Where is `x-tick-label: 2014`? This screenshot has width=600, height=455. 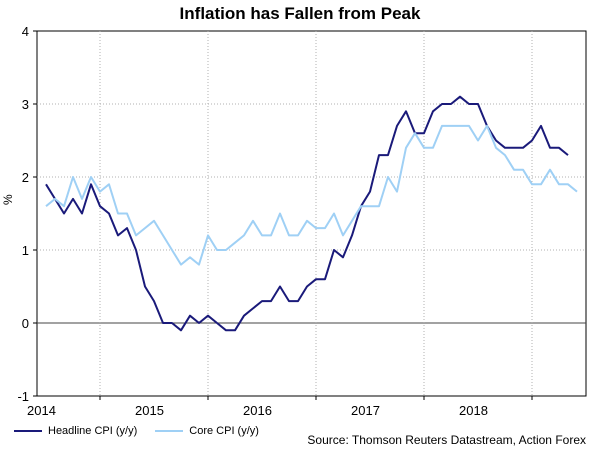 x-tick-label: 2014 is located at coordinates (41, 410).